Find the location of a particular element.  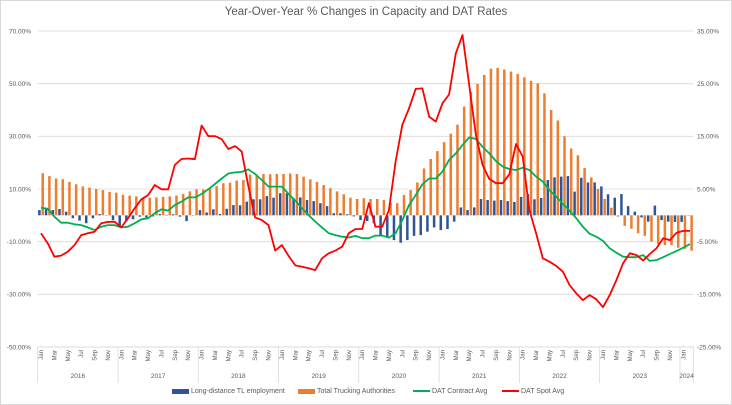

y2-tick-label: -15.00% is located at coordinates (709, 295).